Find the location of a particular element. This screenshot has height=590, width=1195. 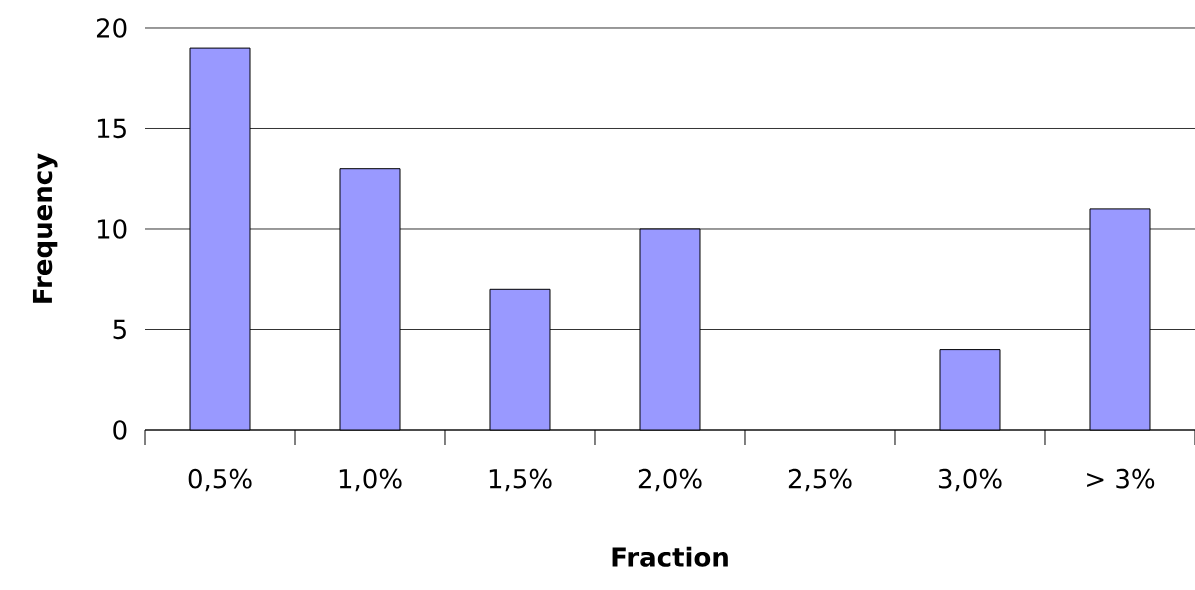

x-tick-label: 3,0% is located at coordinates (970, 480).